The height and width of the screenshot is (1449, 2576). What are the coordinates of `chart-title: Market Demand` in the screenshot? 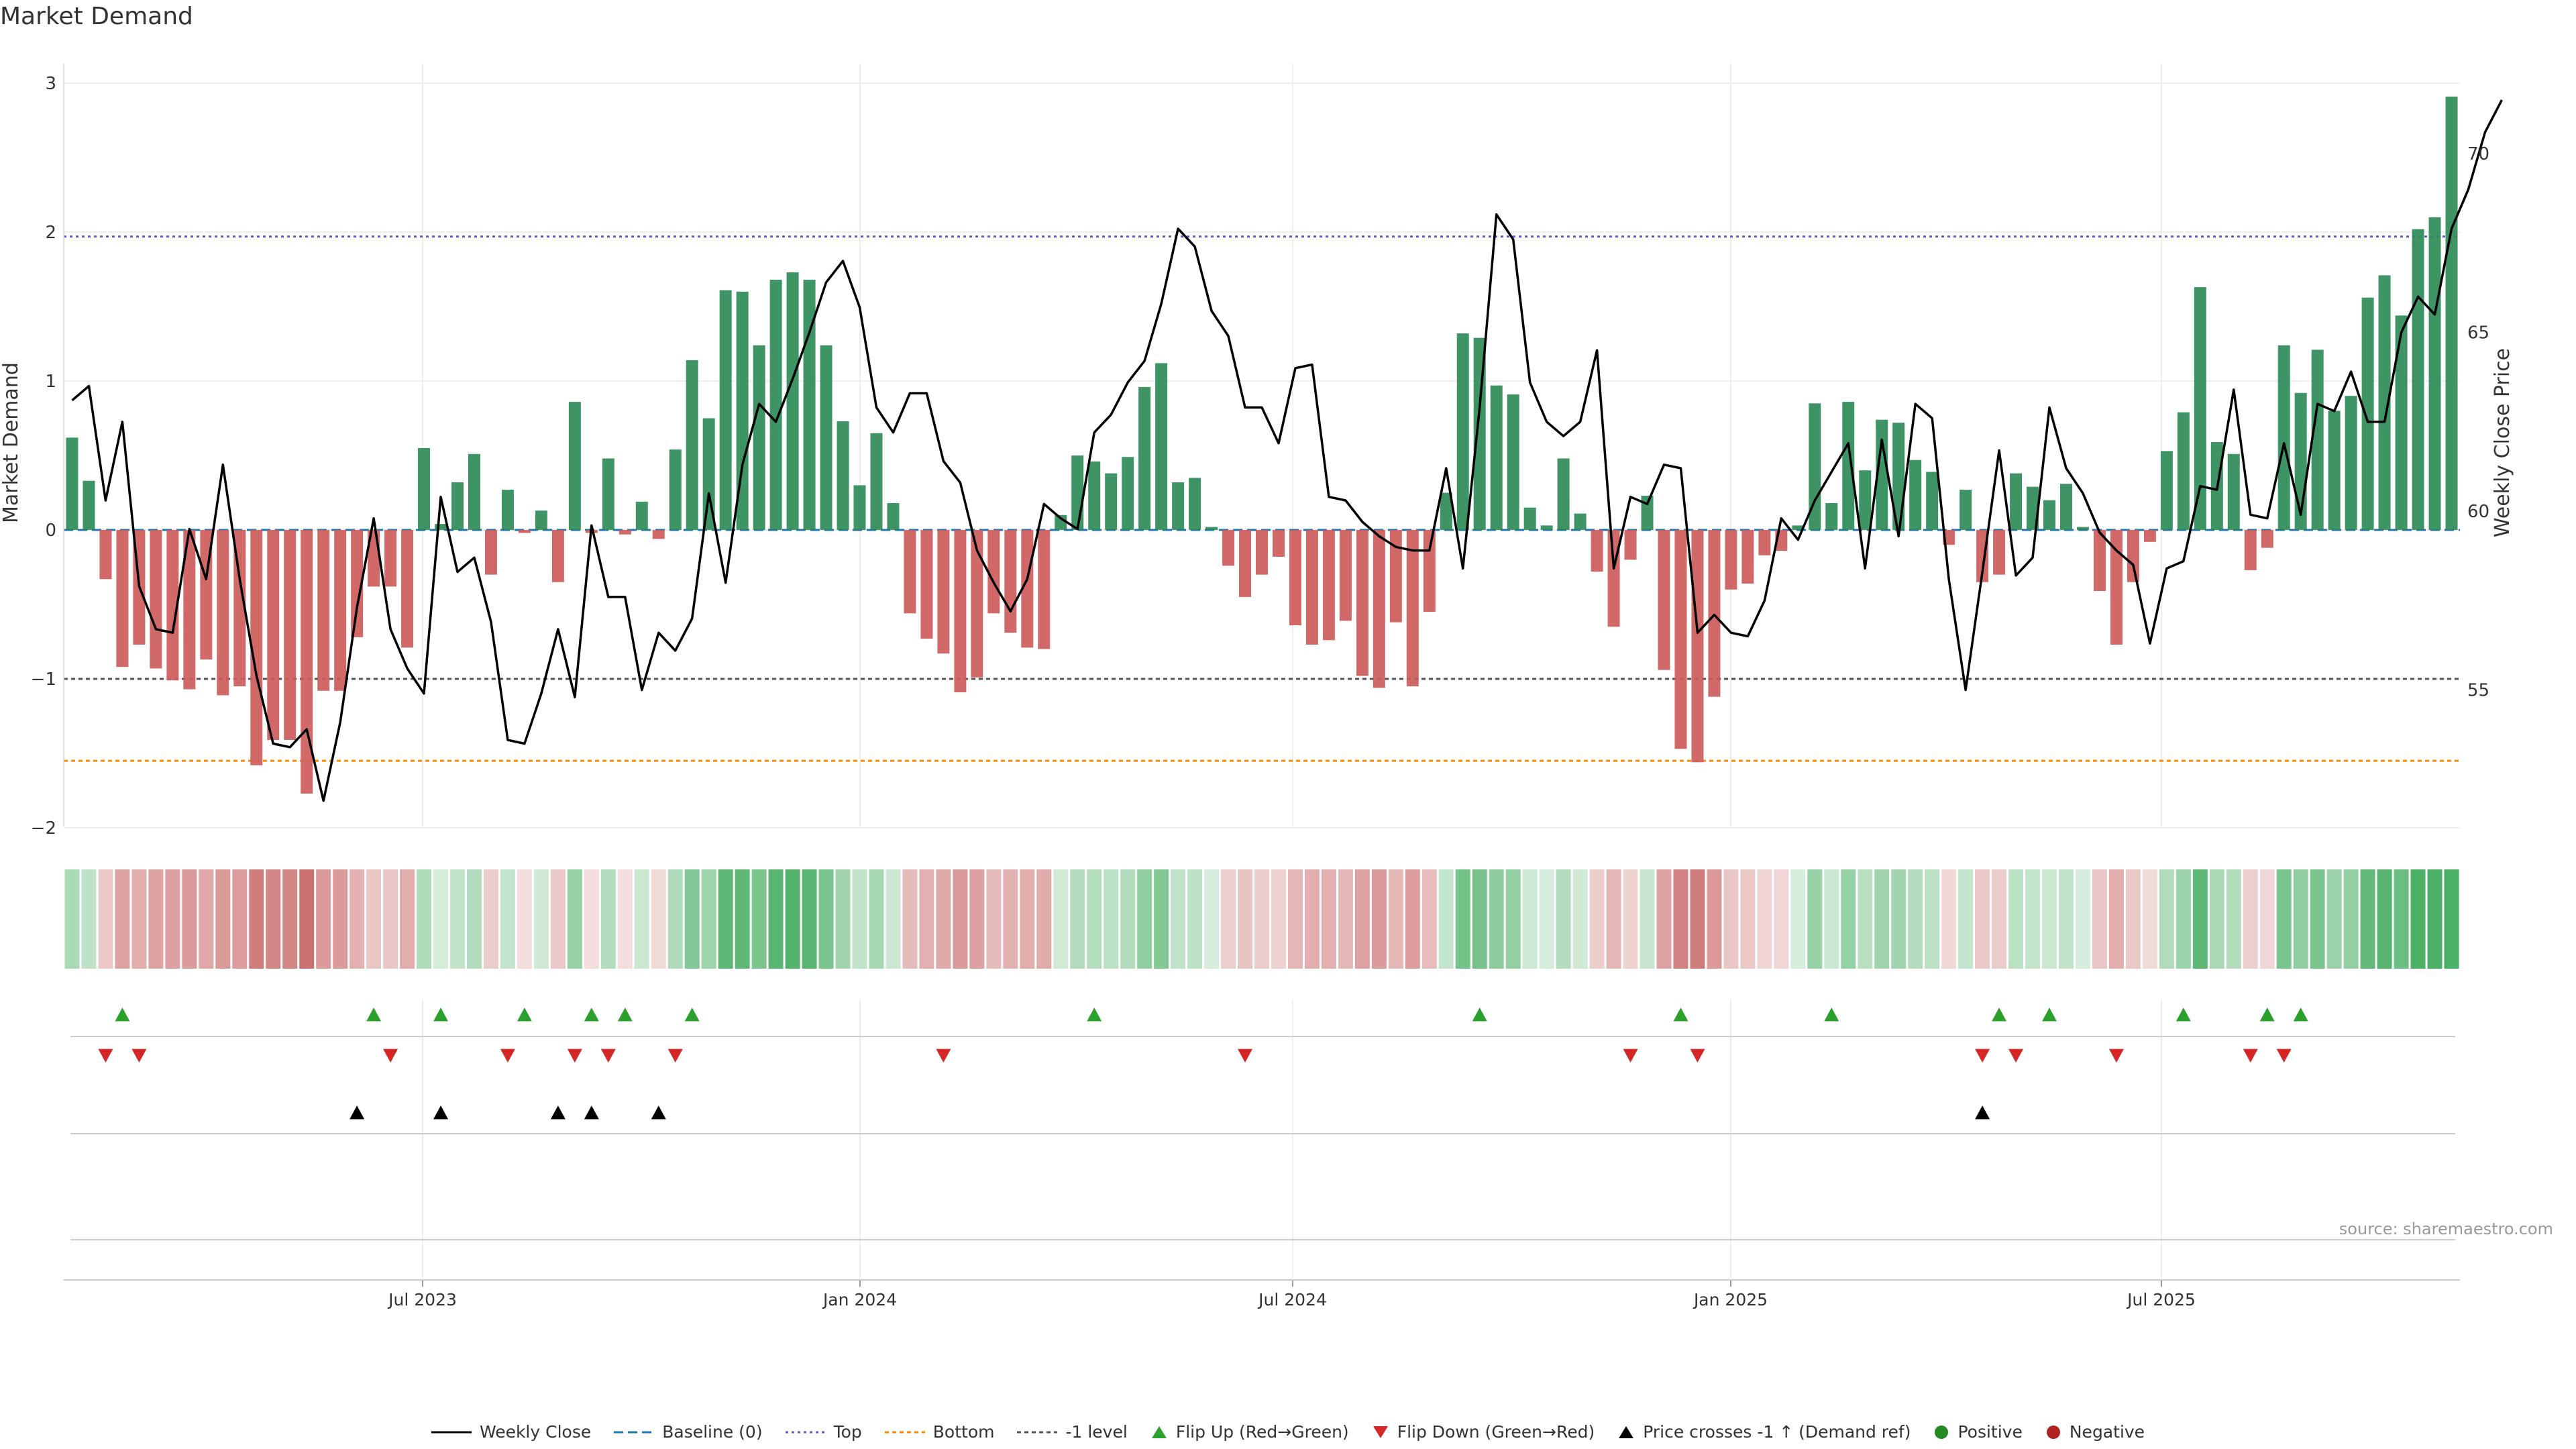 It's located at (96, 16).